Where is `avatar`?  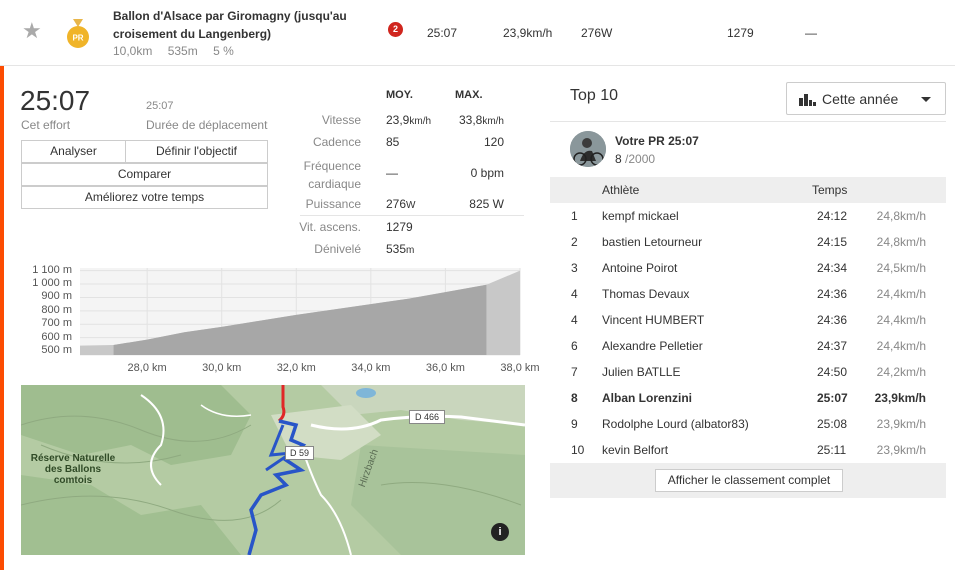 avatar is located at coordinates (588, 149).